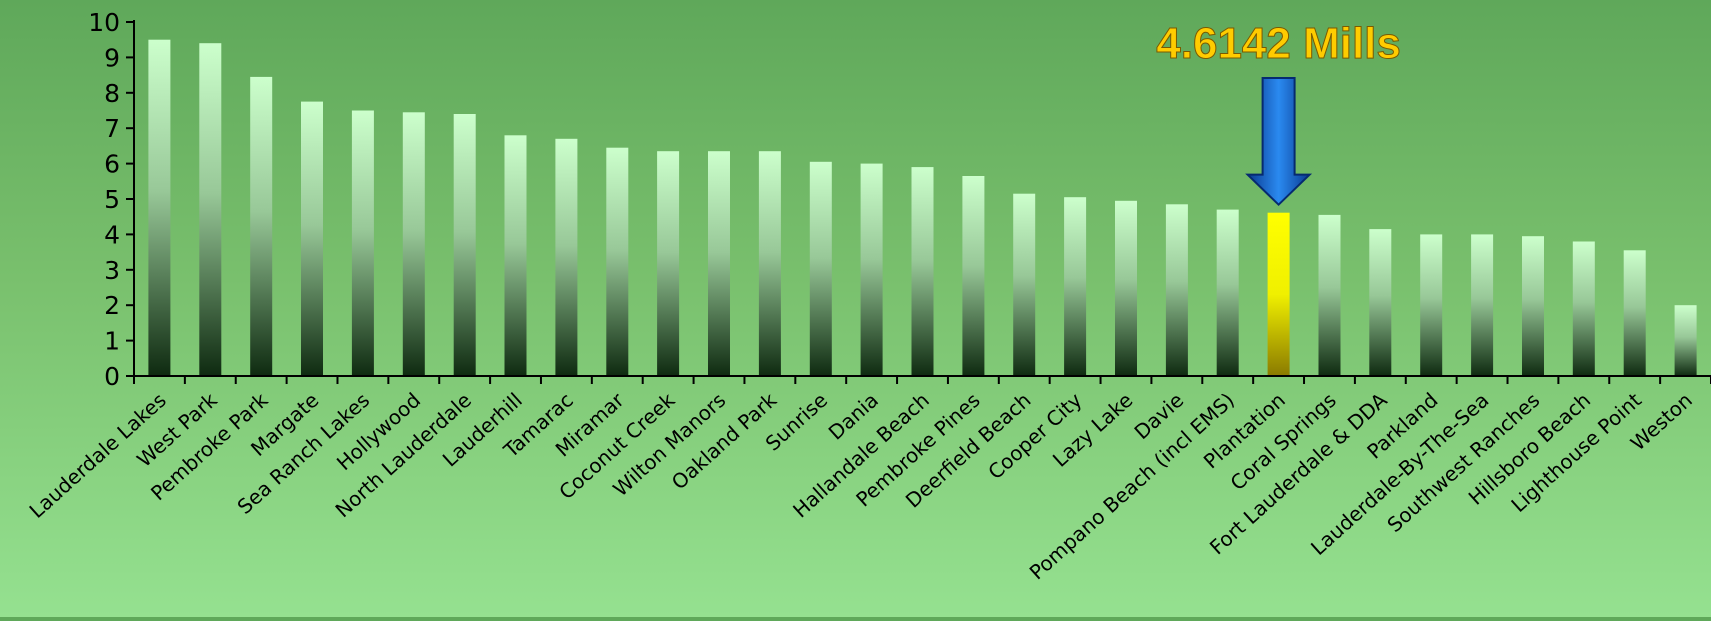 Image resolution: width=1711 pixels, height=621 pixels. Describe the element at coordinates (112, 199) in the screenshot. I see `y-tick-label: 5` at that location.